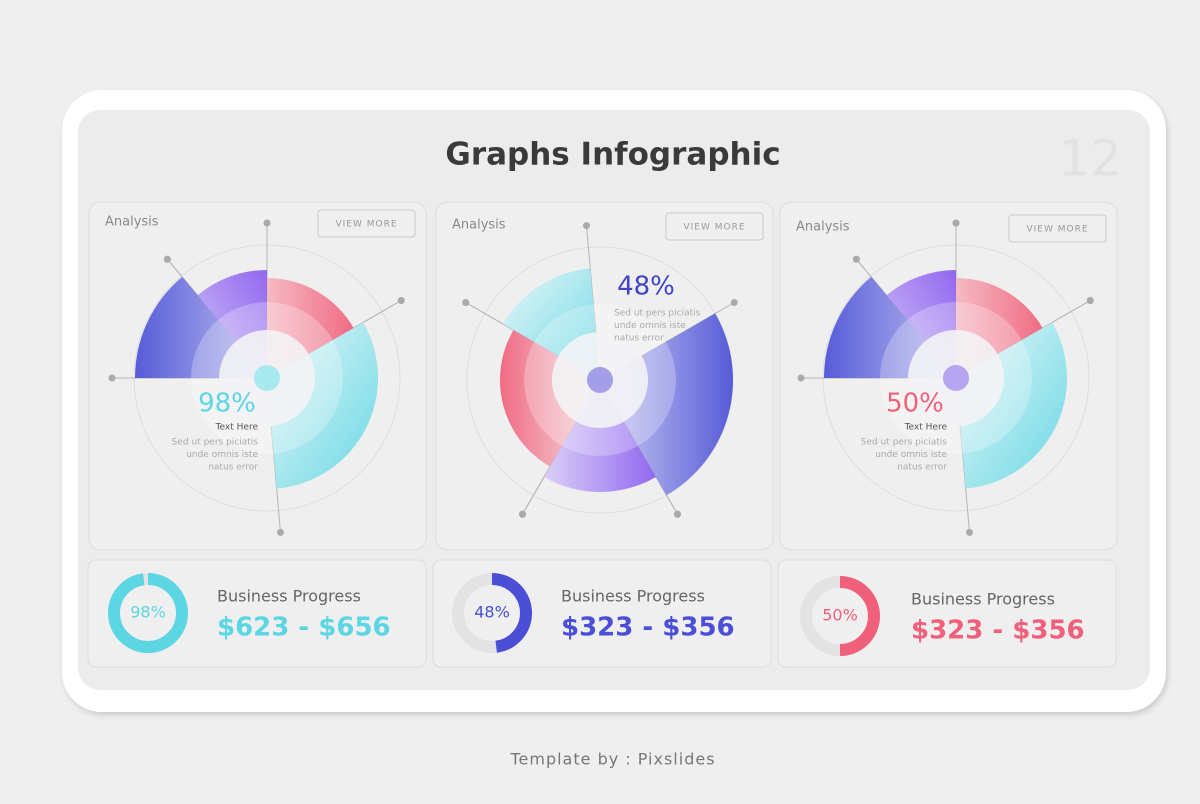  Describe the element at coordinates (1090, 159) in the screenshot. I see `page-number: 12` at that location.